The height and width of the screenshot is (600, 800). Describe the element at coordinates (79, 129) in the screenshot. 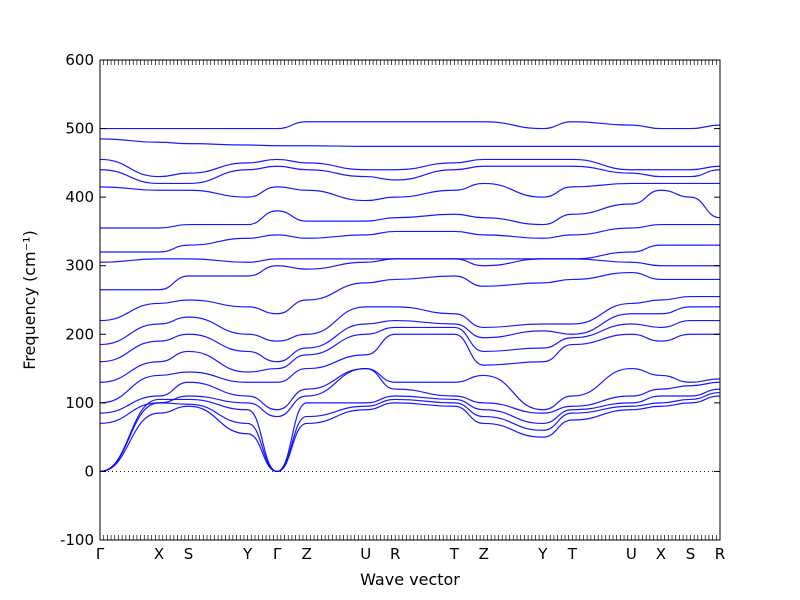

I see `y-tick-label: 500` at that location.